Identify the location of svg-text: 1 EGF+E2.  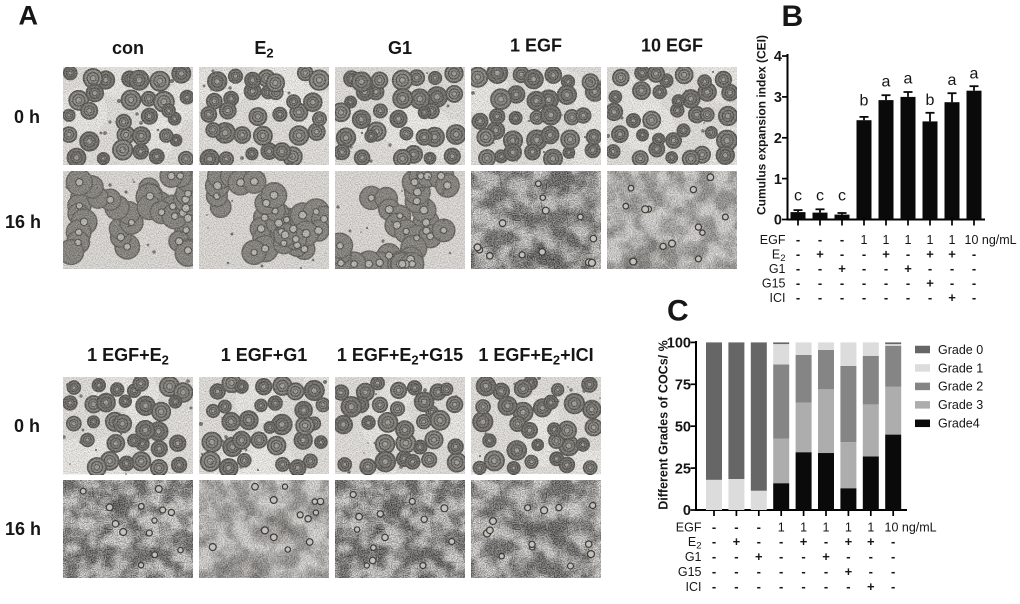
(128, 356).